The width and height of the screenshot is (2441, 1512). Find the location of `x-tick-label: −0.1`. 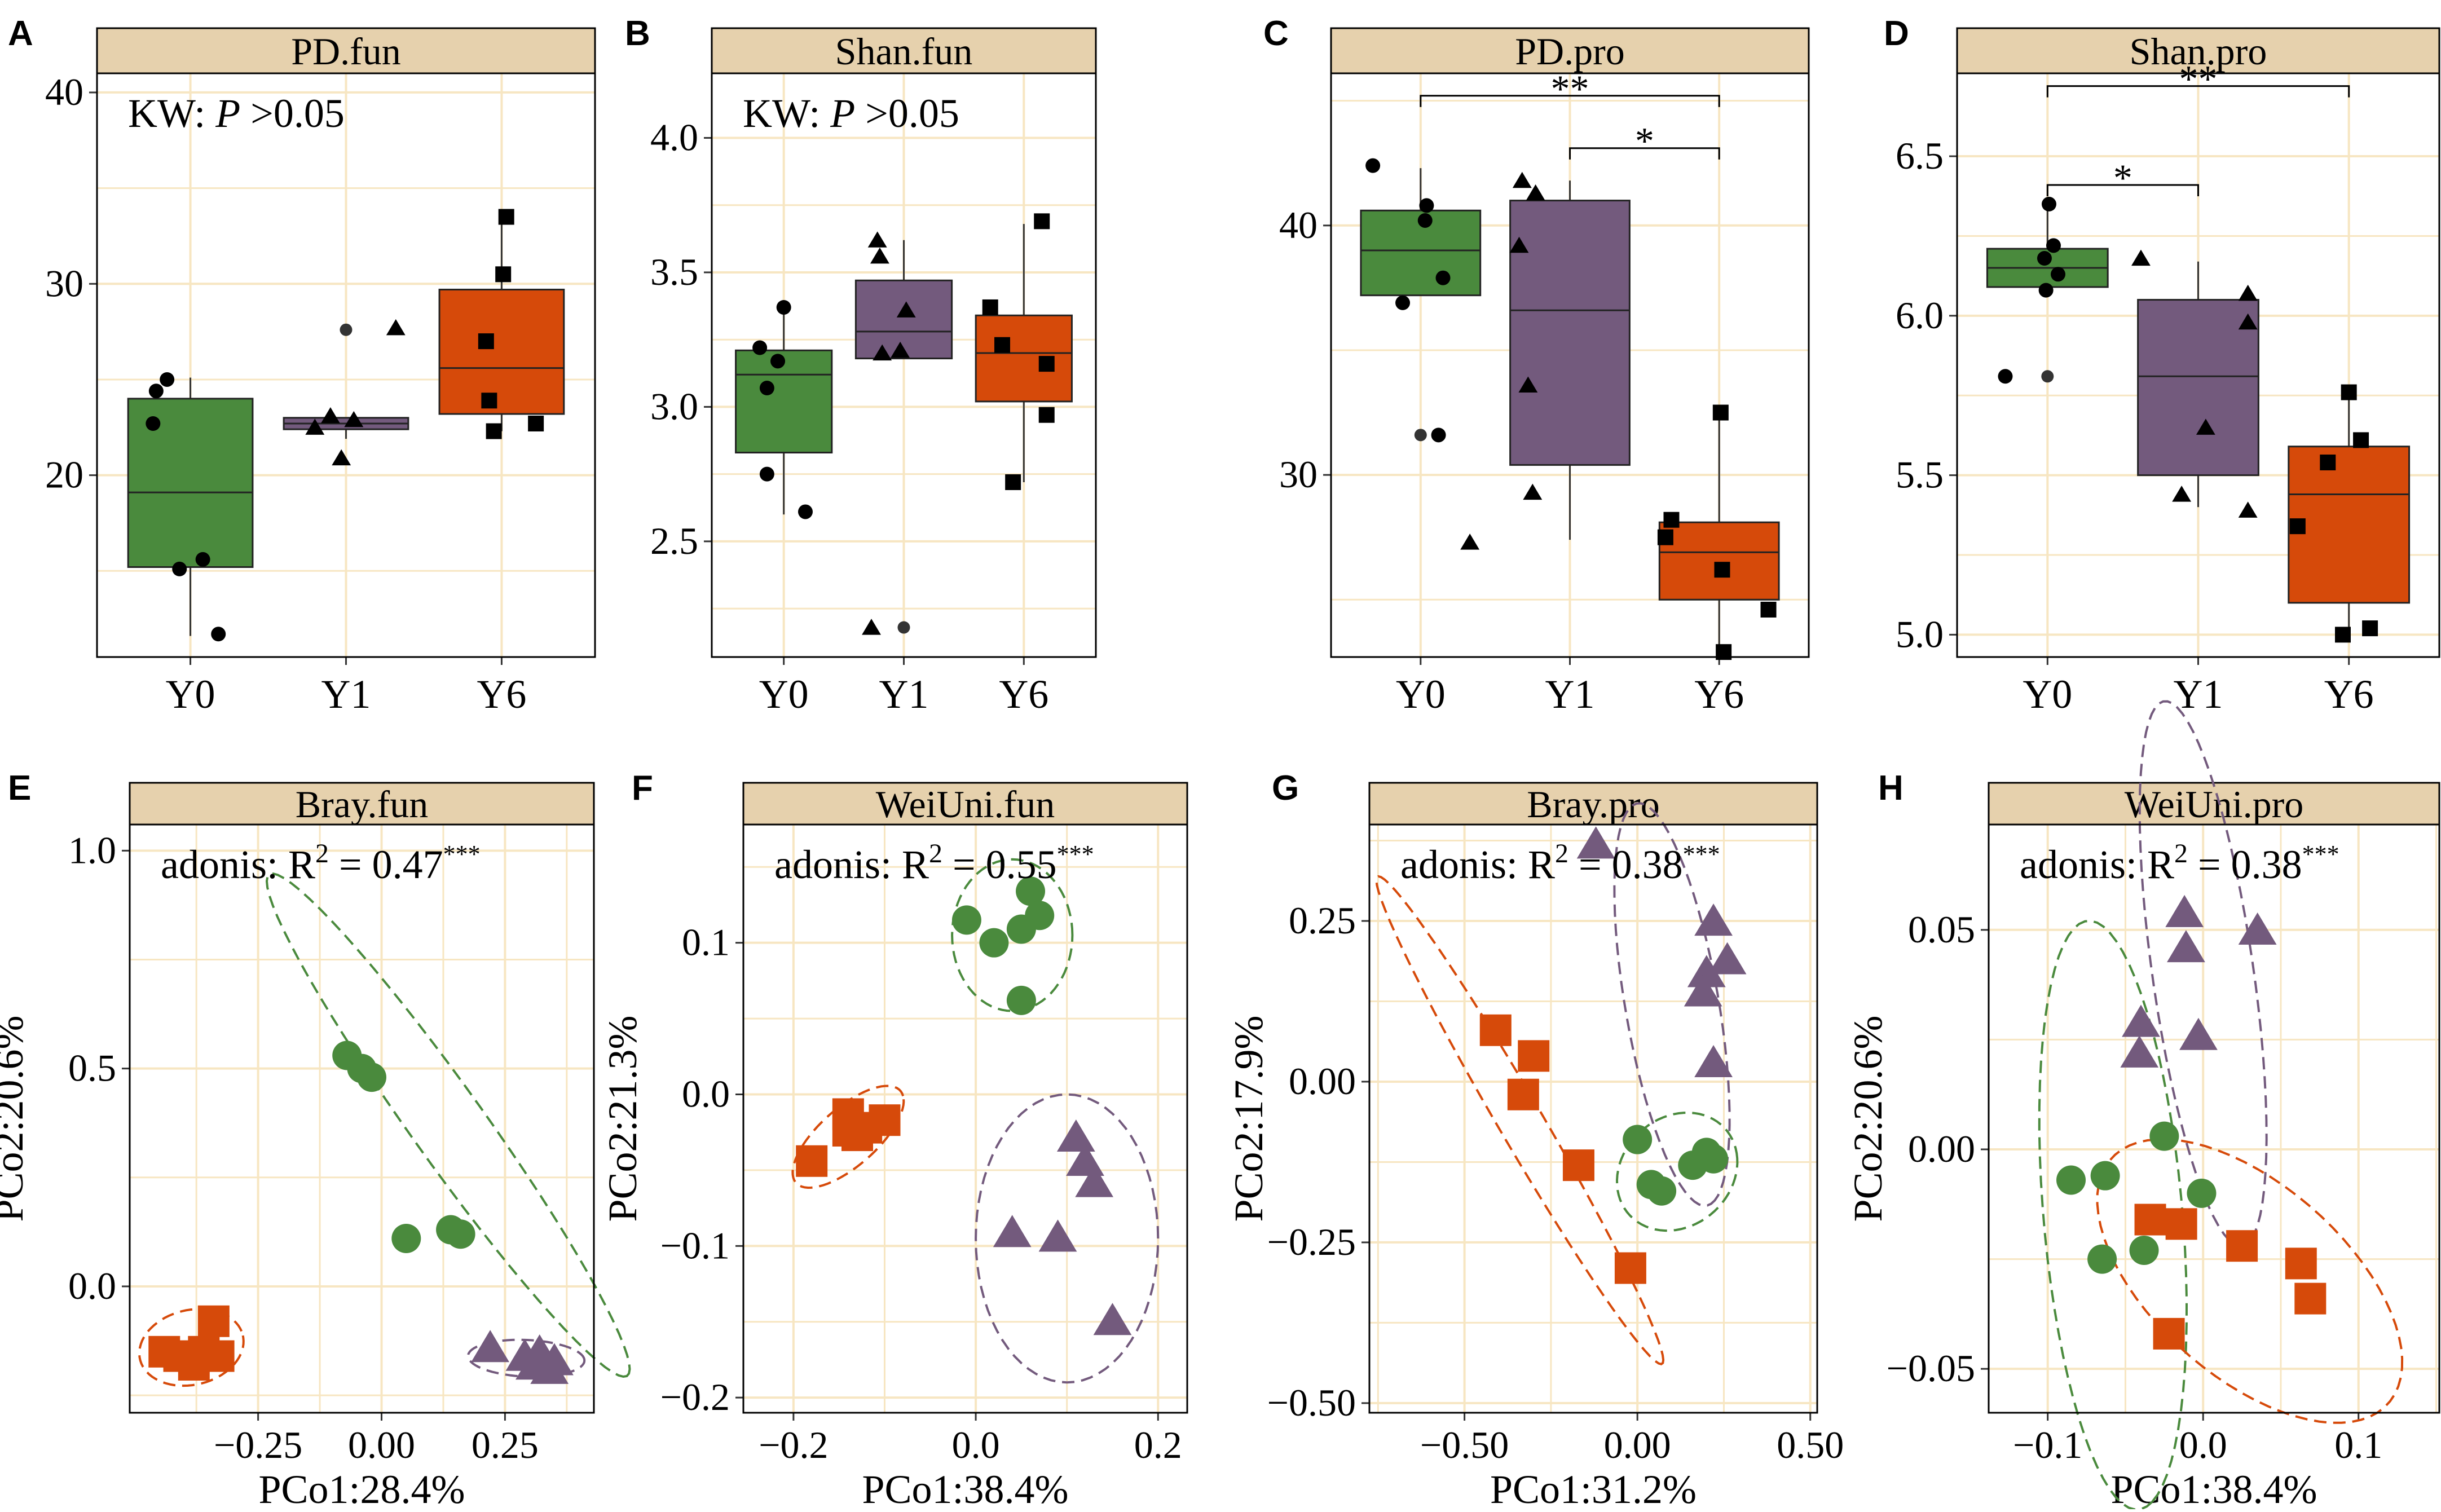

x-tick-label: −0.1 is located at coordinates (2047, 1444).